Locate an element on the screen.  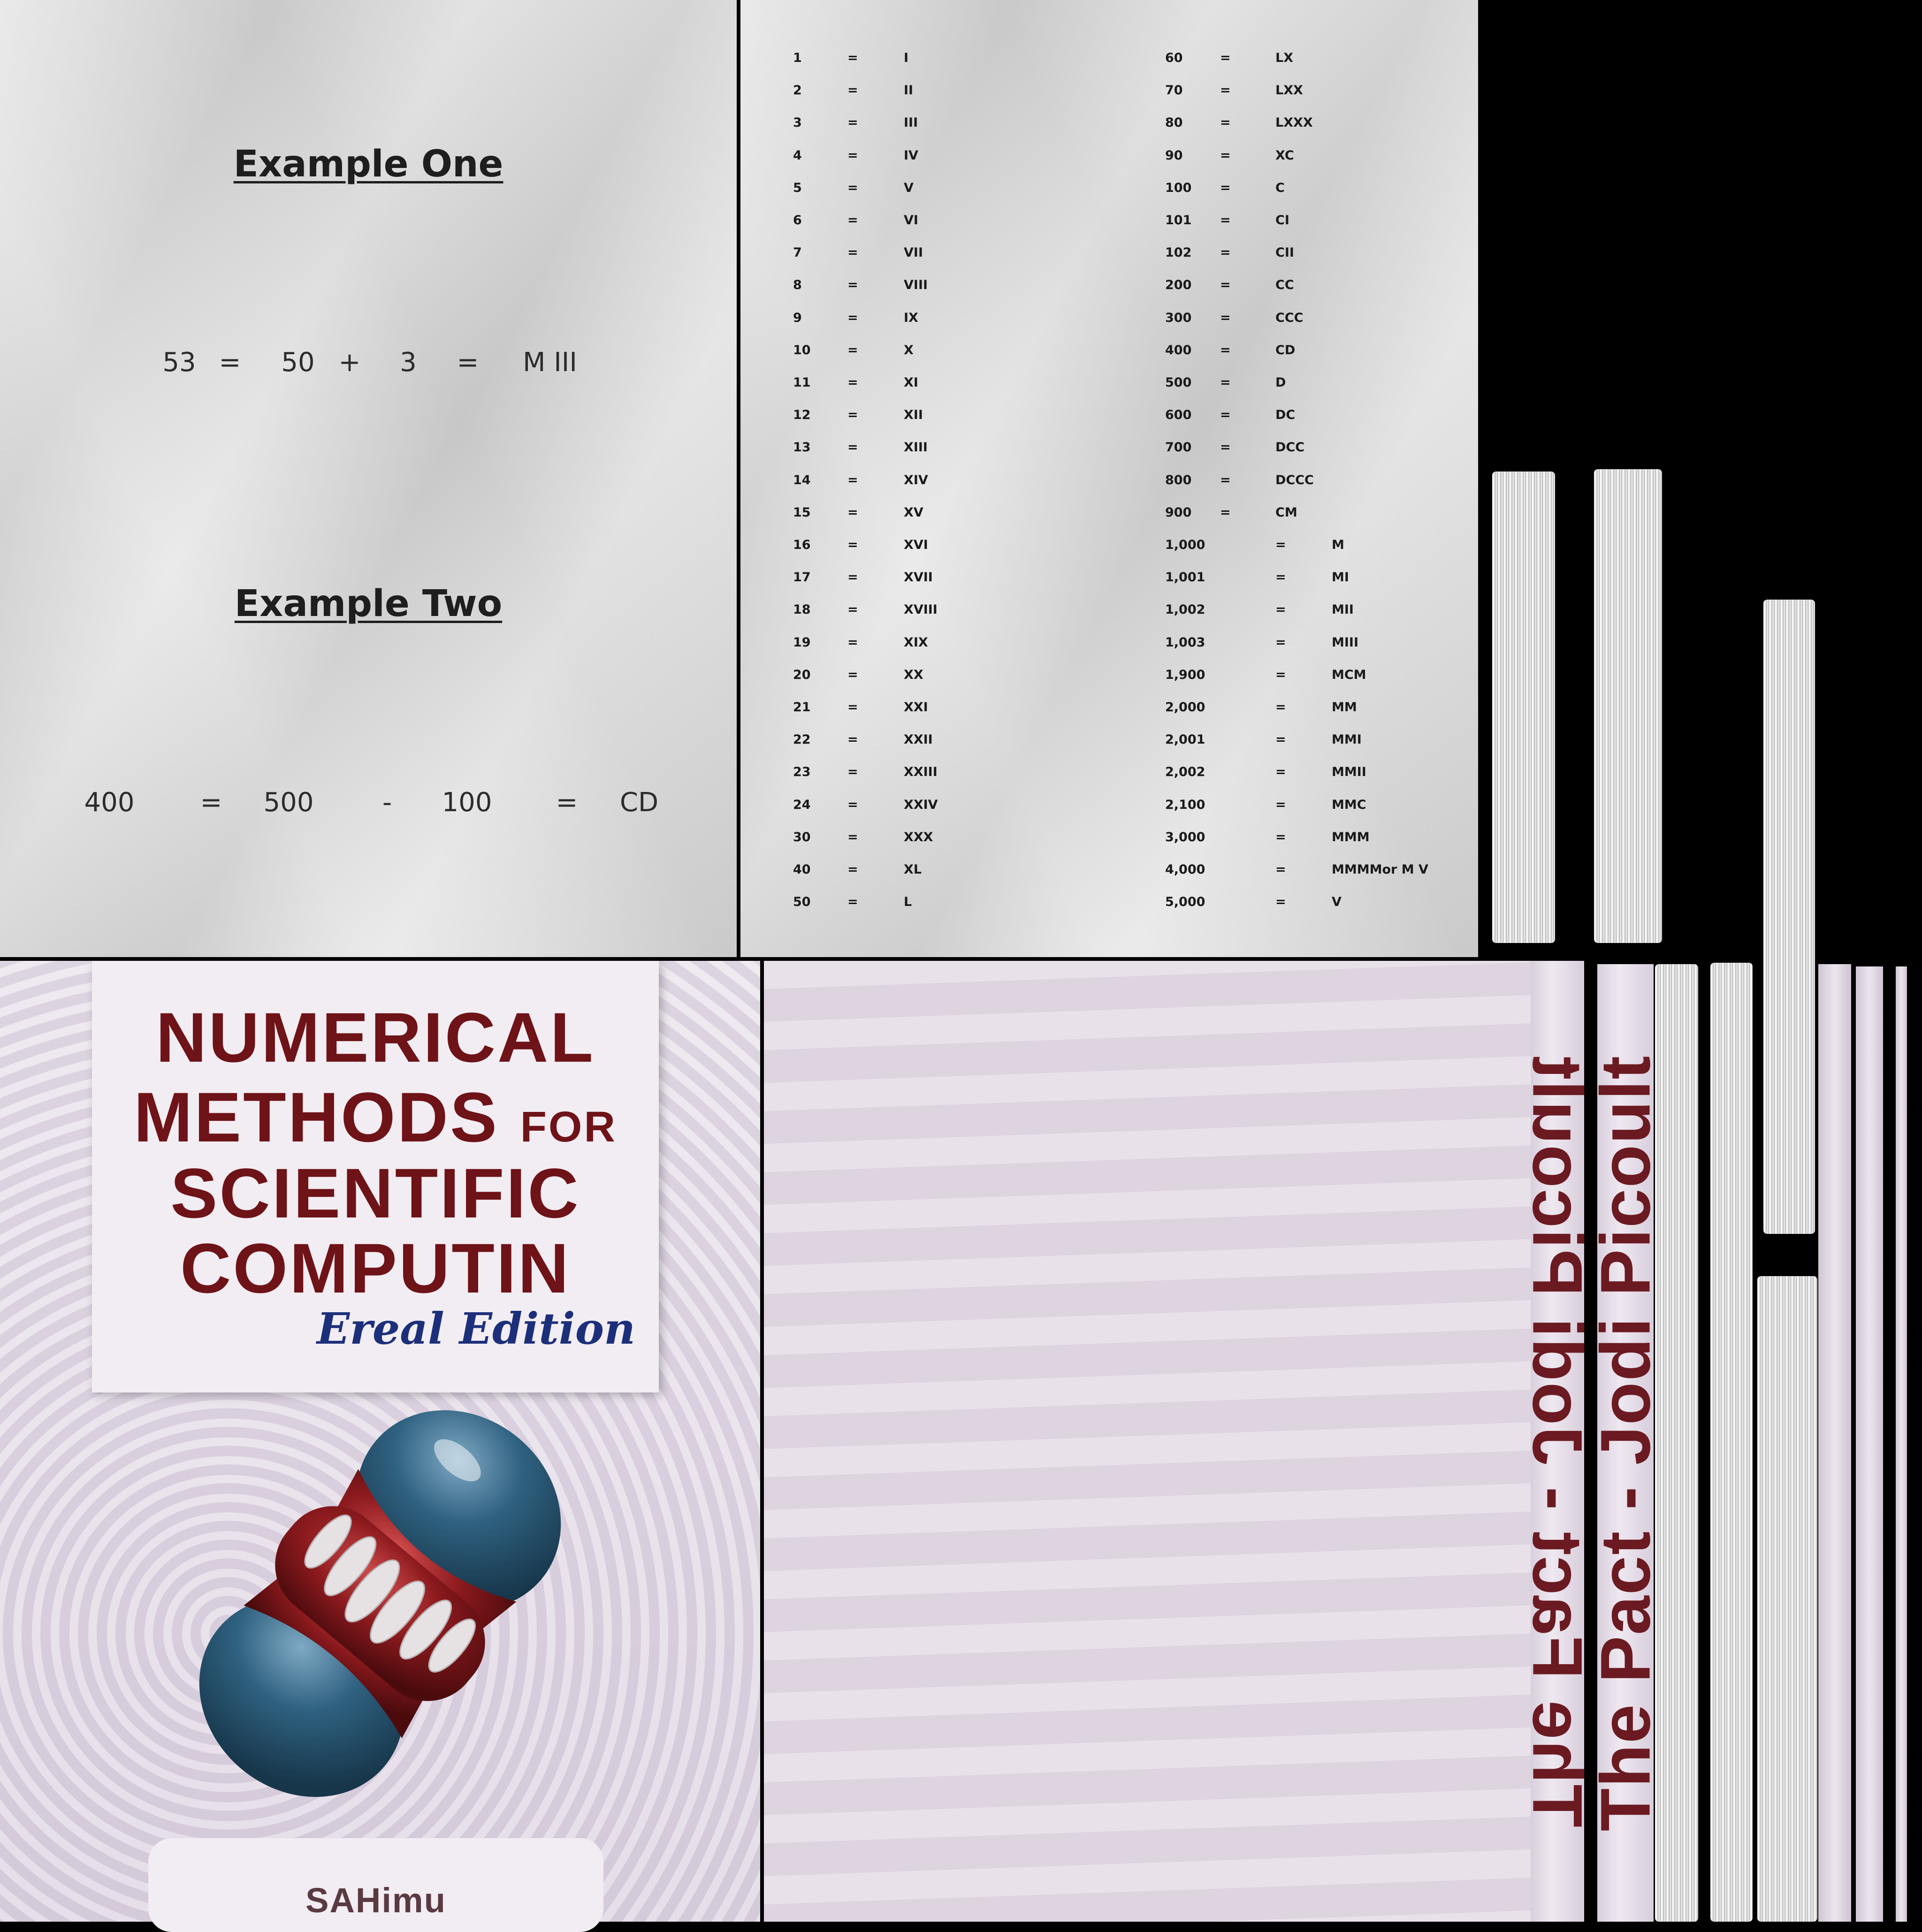
numeral-cell: IV is located at coordinates (911, 155).